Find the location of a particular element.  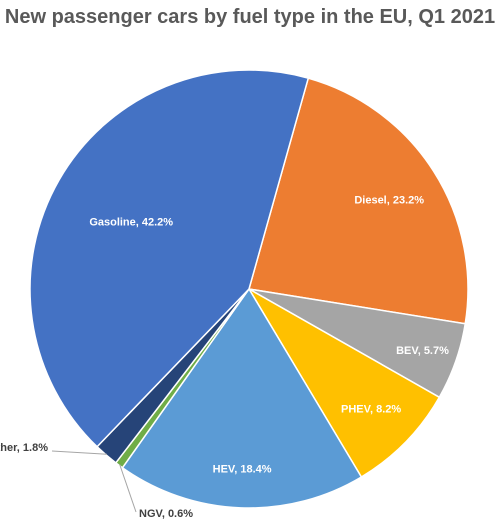

data-label-diesel: Diesel, 23.2% is located at coordinates (389, 200).